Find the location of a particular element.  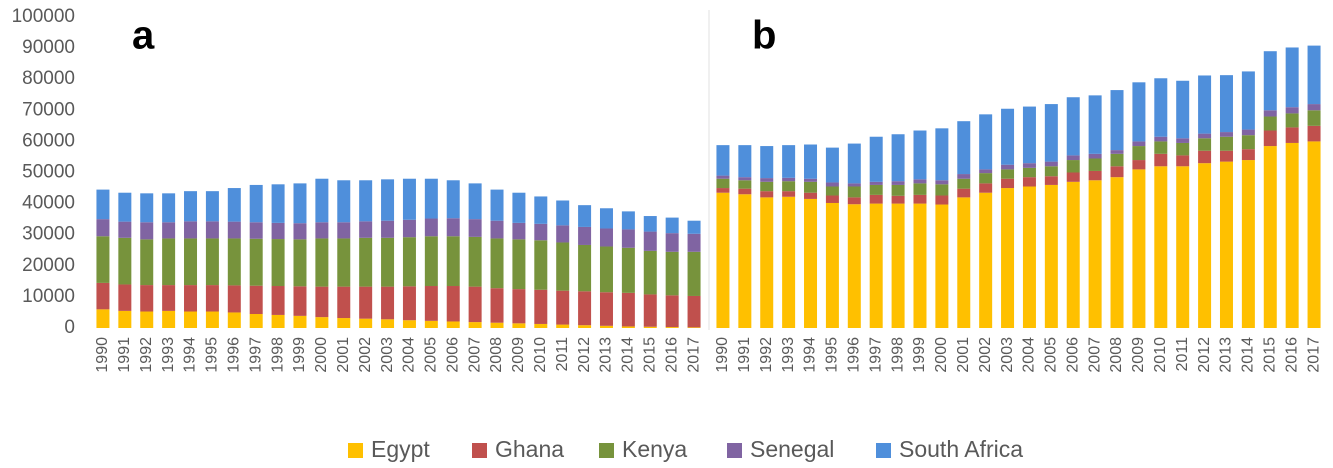

x-tick-label: 1990 is located at coordinates (722, 355).